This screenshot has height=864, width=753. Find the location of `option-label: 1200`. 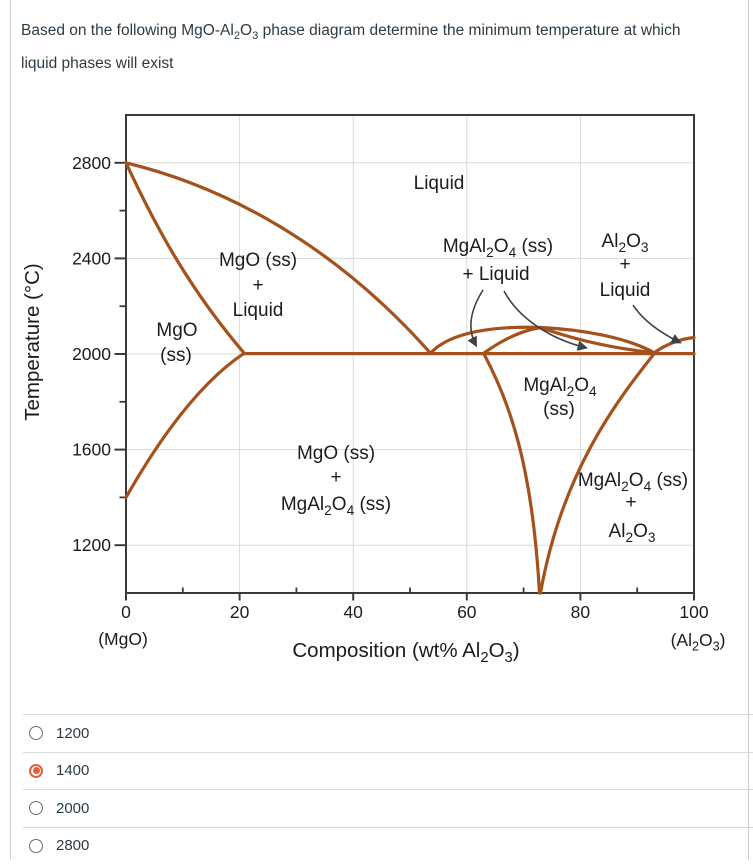

option-label: 1200 is located at coordinates (72, 733).